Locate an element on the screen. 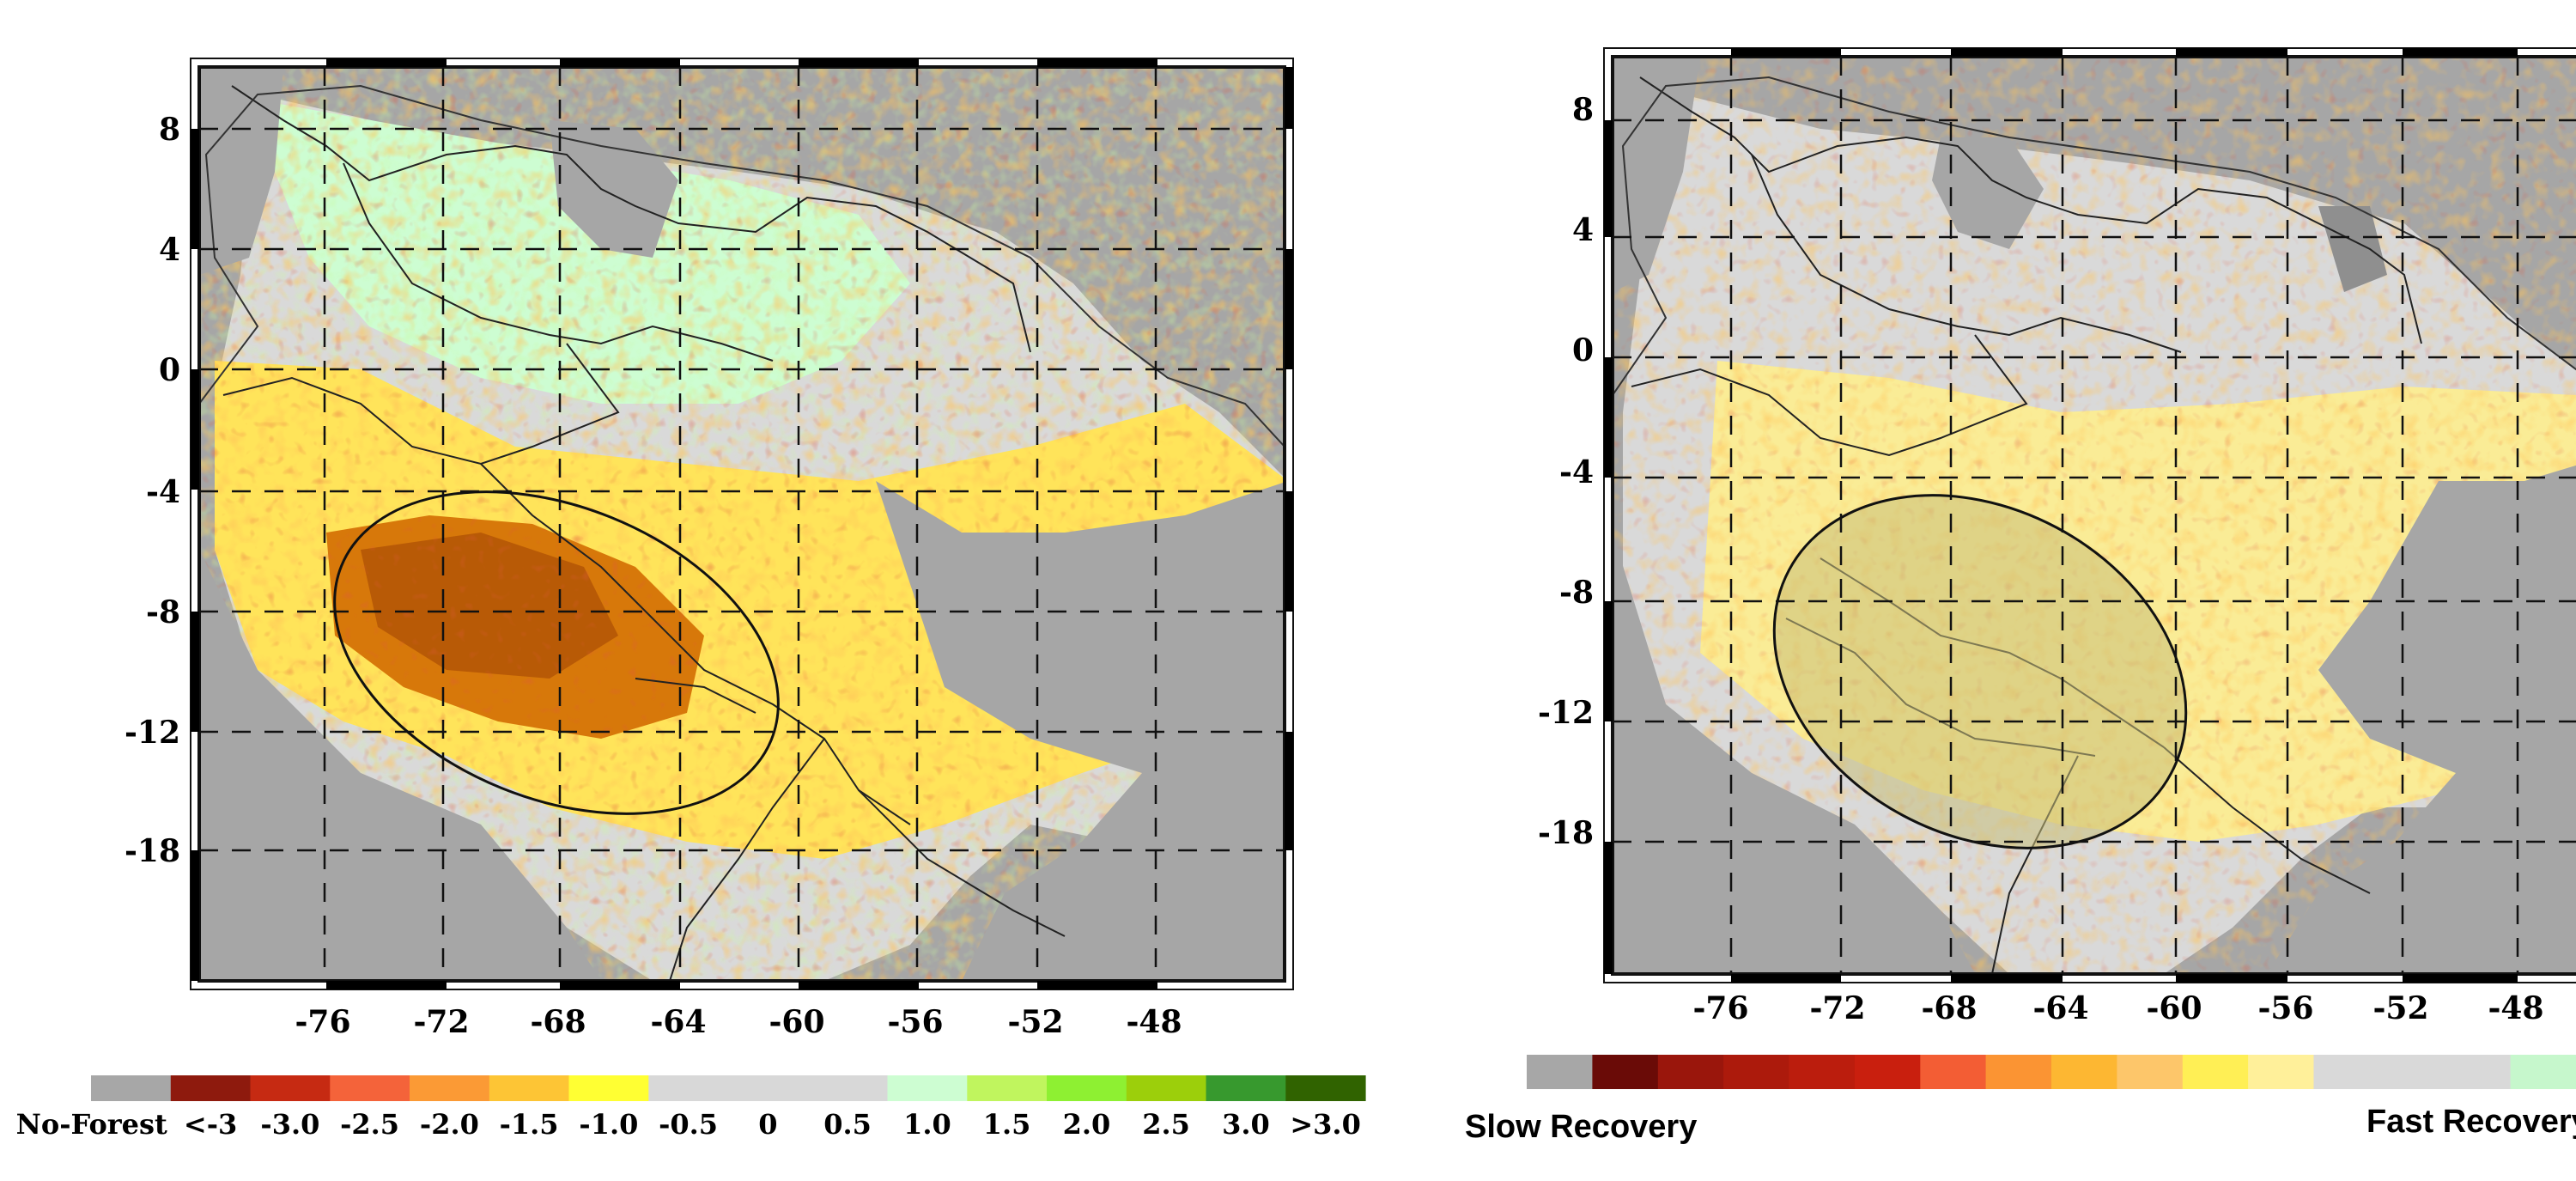  legend-label: 1.0 is located at coordinates (927, 1125).